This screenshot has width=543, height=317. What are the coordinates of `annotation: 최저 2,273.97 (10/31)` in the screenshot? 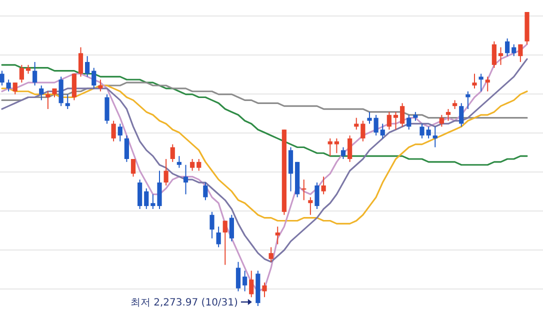 It's located at (184, 303).